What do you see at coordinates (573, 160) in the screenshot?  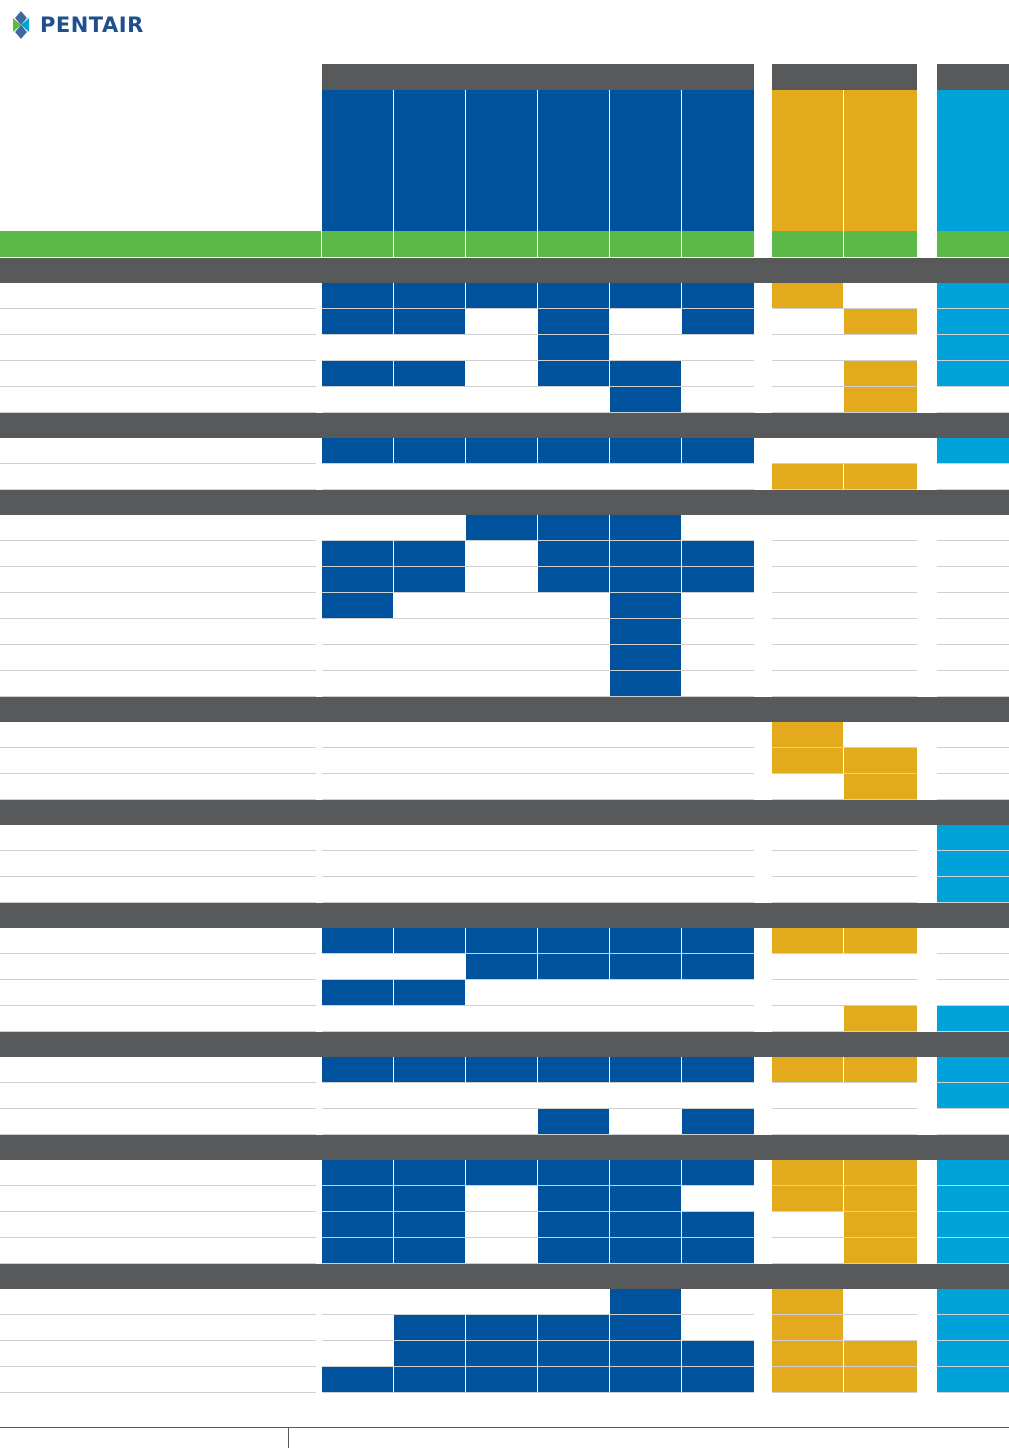 I see `column-header-b4` at bounding box center [573, 160].